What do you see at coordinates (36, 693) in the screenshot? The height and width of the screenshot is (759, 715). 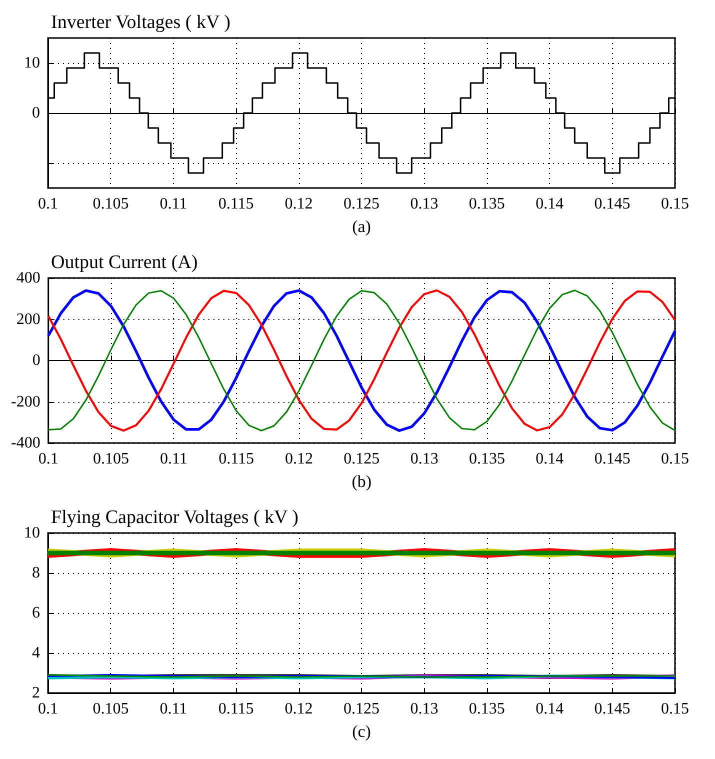 I see `y-tick-label: 2` at bounding box center [36, 693].